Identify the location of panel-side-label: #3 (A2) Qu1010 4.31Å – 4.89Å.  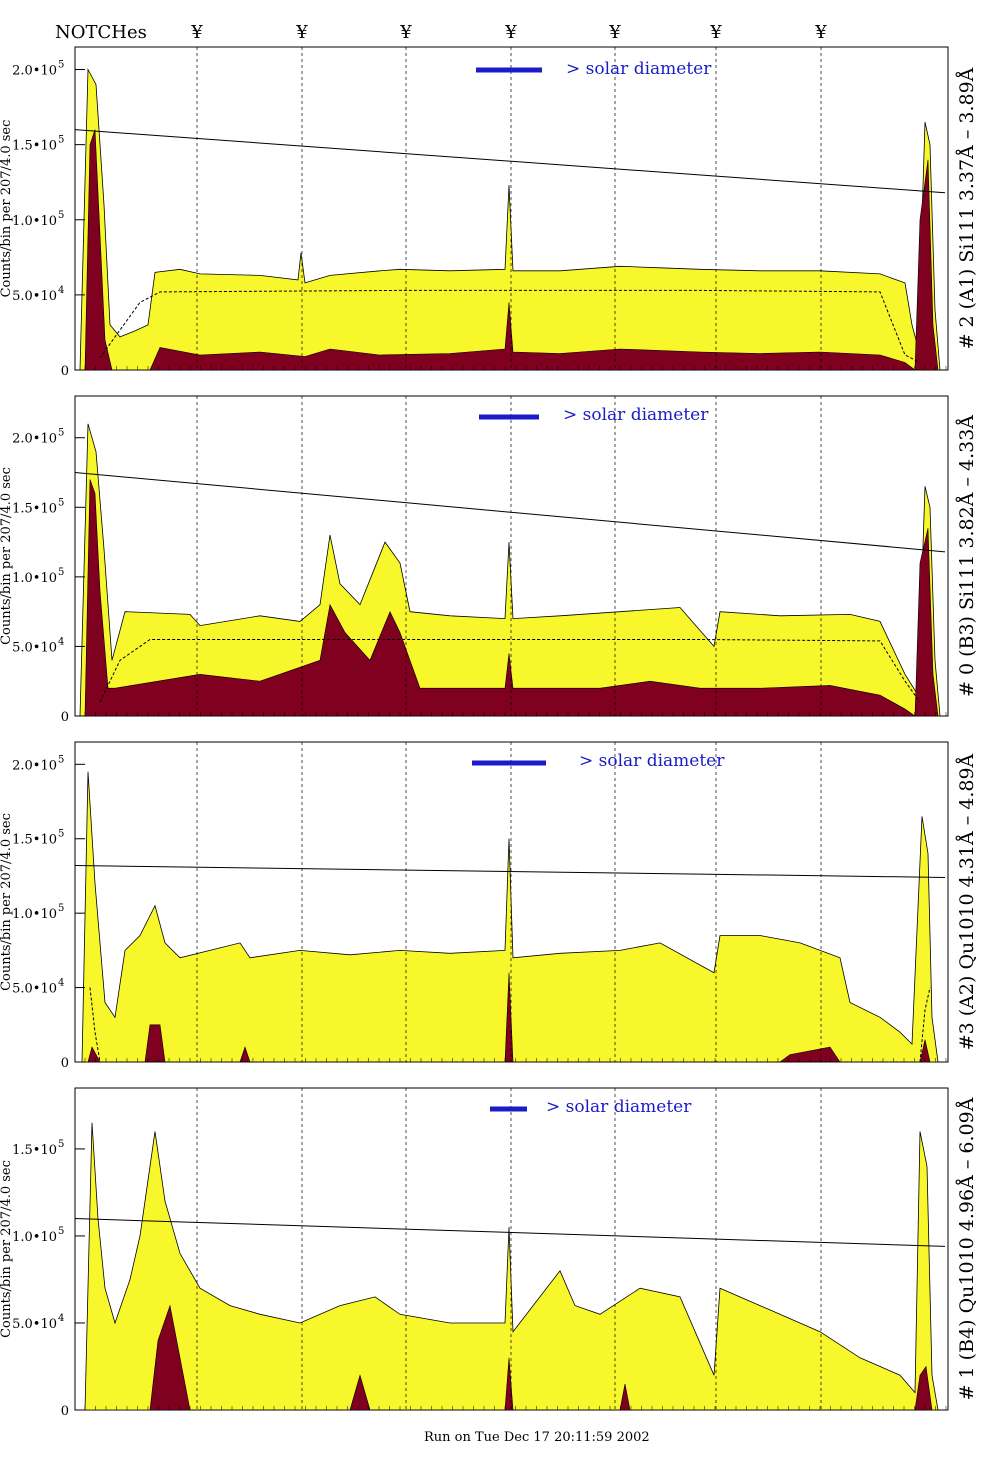
(967, 901).